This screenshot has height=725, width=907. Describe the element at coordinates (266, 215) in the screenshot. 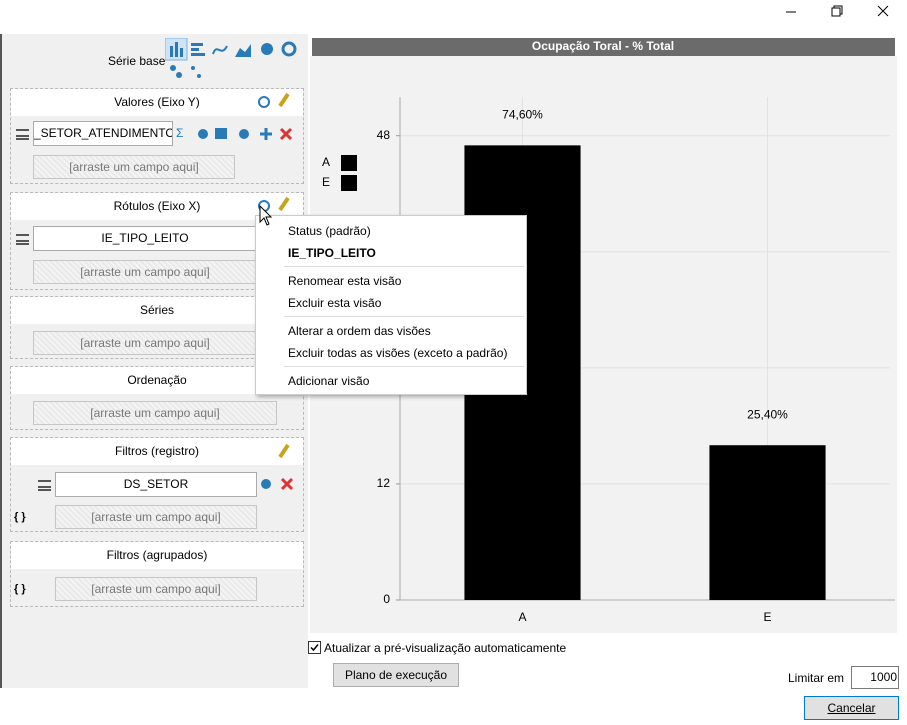

I see `mouse-cursor` at that location.